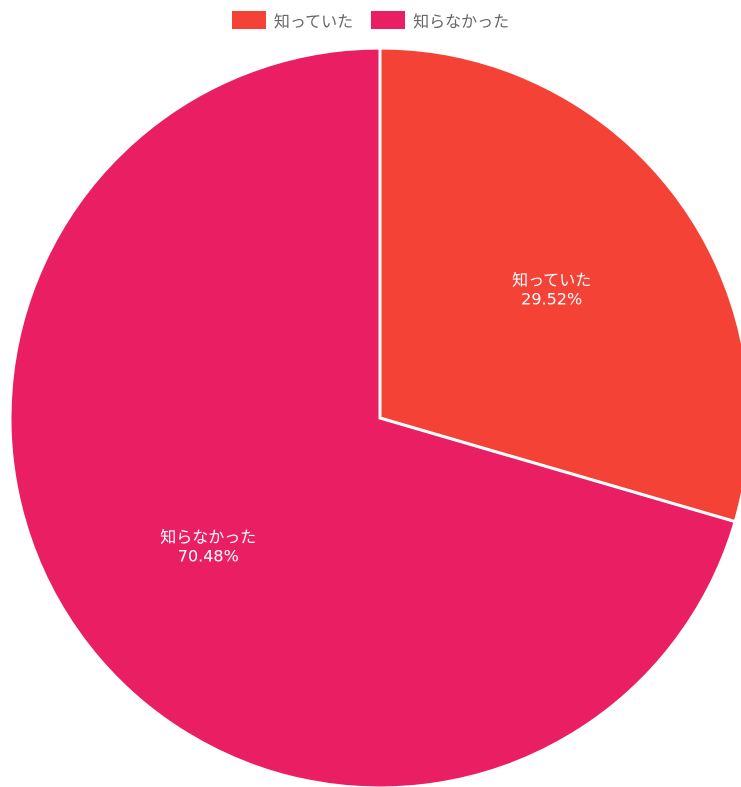  Describe the element at coordinates (551, 279) in the screenshot. I see `slice-label-knew-name: 知っていた` at that location.